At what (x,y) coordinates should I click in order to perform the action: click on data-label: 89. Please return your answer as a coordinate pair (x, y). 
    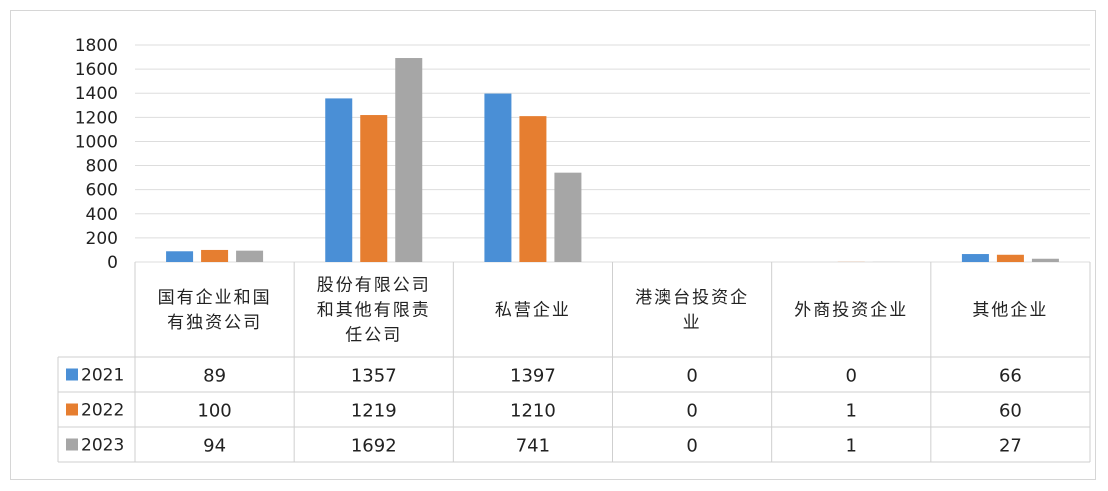
    Looking at the image, I should click on (214, 376).